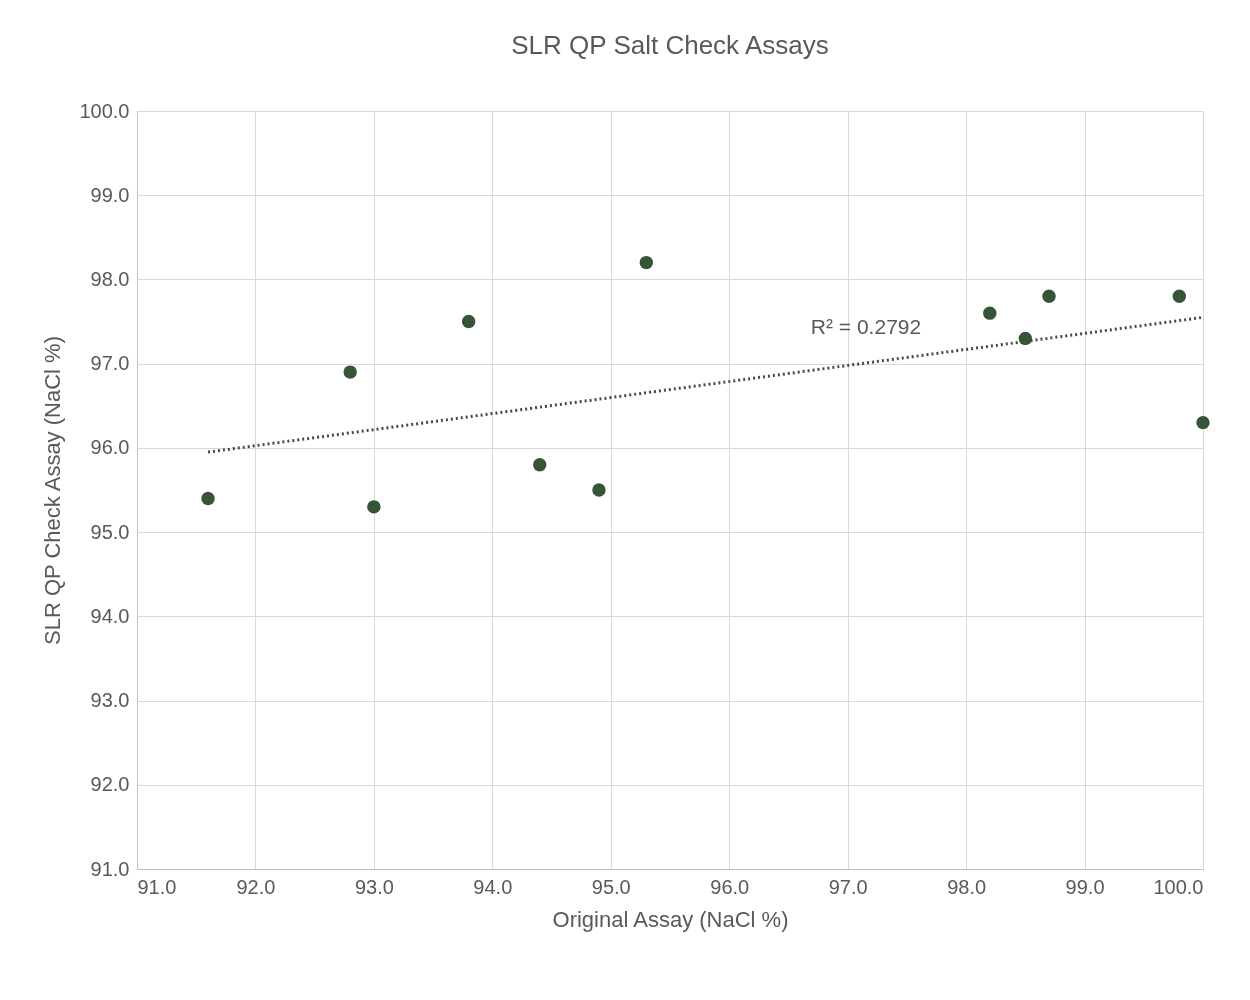 The height and width of the screenshot is (1000, 1250). Describe the element at coordinates (611, 886) in the screenshot. I see `x-tick-label: 95.0` at that location.